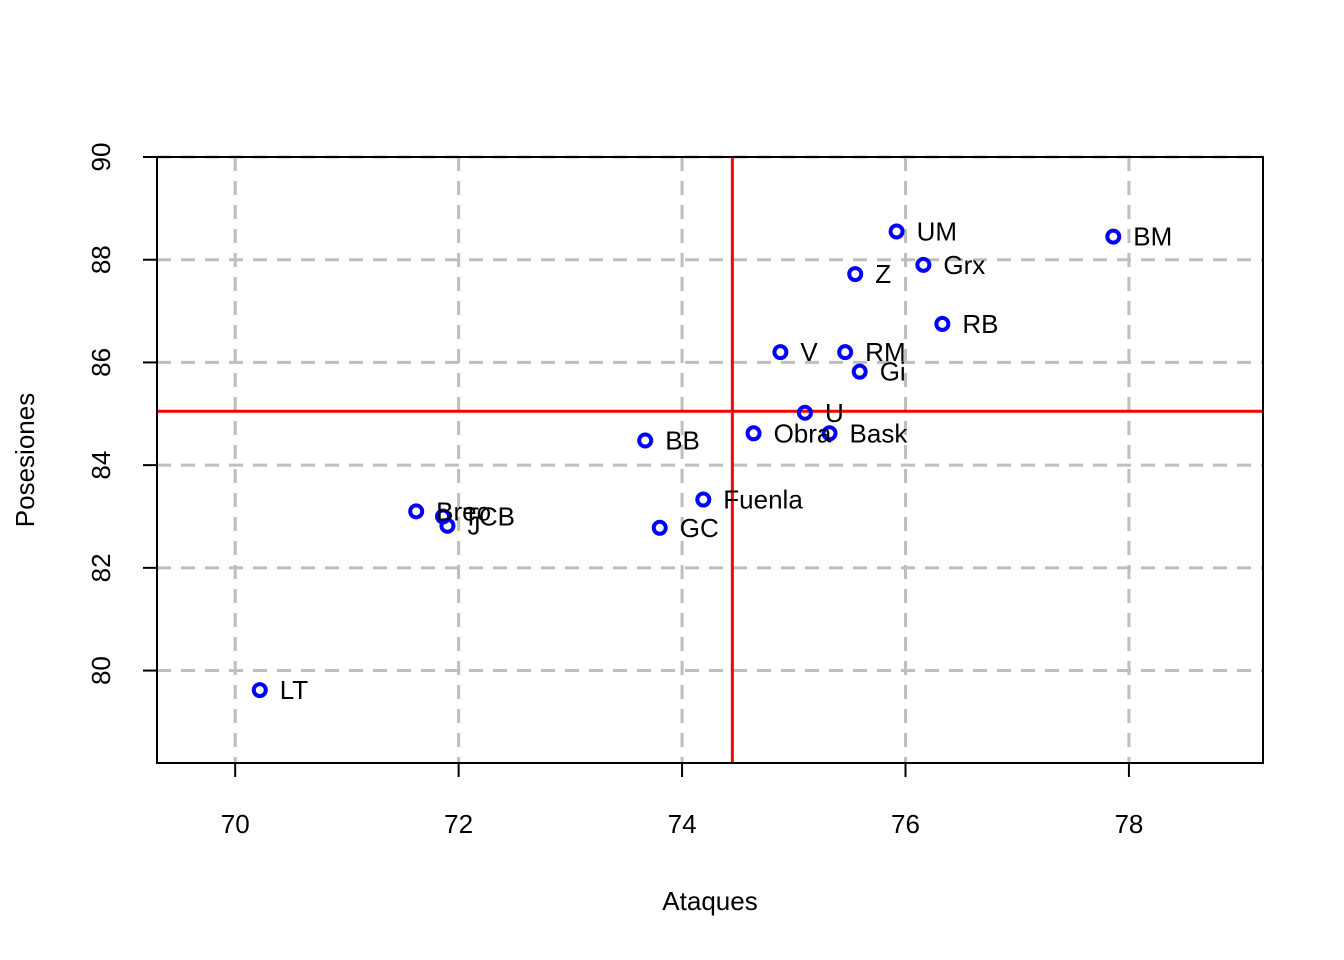 The width and height of the screenshot is (1344, 960). Describe the element at coordinates (101, 259) in the screenshot. I see `y-tick-label: 88` at that location.